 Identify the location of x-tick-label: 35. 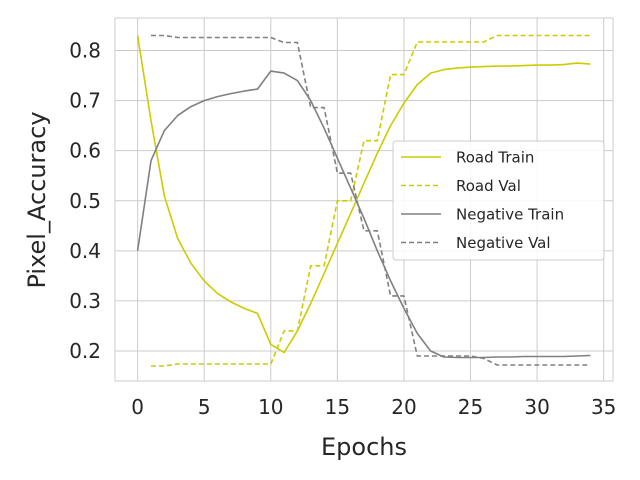
(603, 407).